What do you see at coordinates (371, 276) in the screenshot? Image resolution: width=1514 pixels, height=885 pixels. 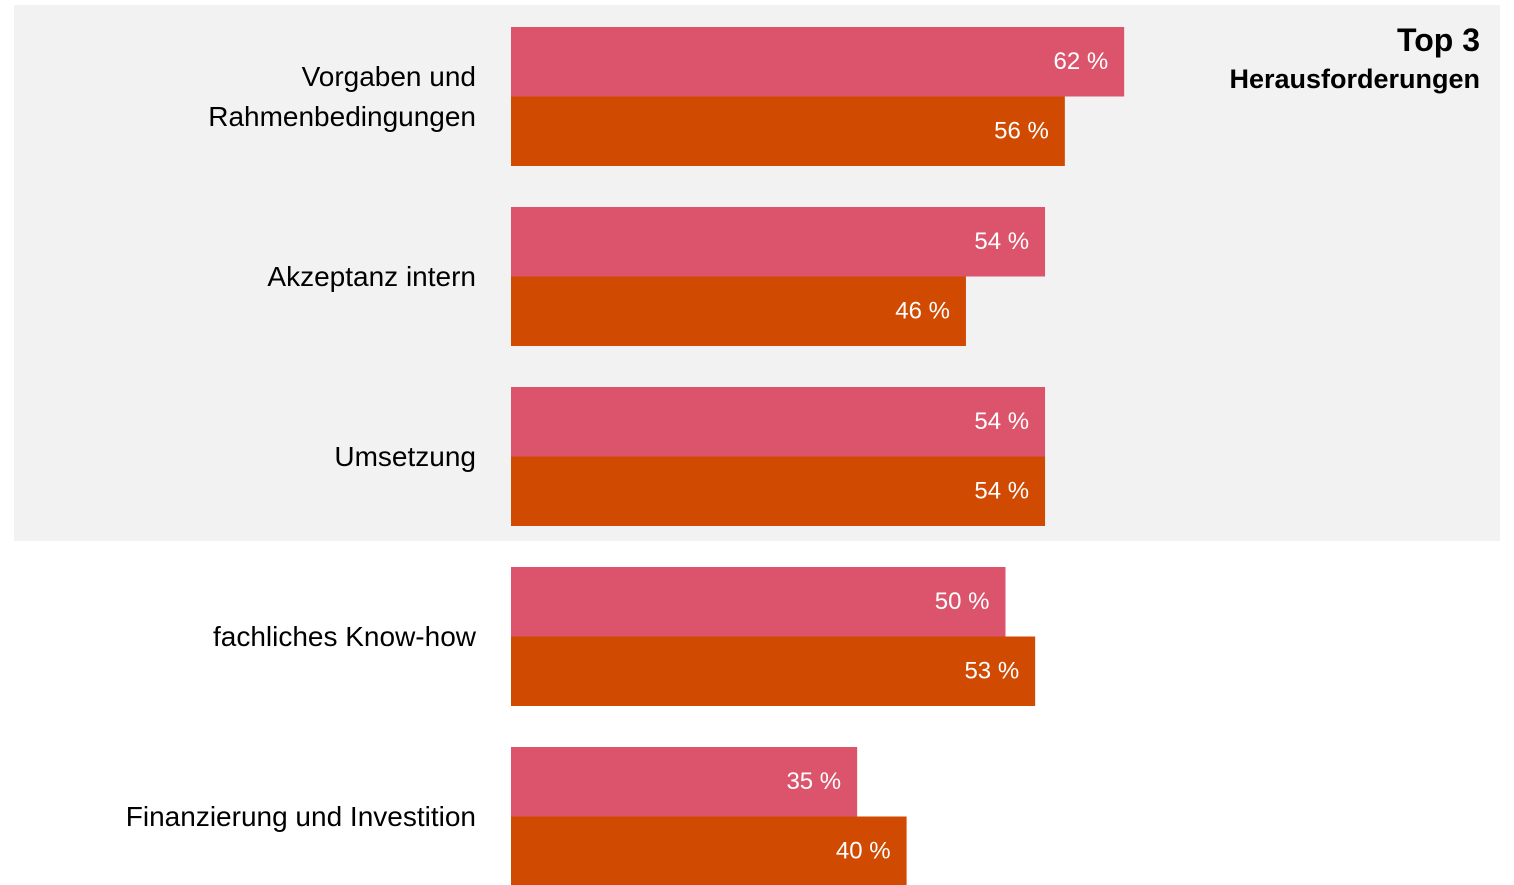 I see `category-label: Akzeptanz intern` at bounding box center [371, 276].